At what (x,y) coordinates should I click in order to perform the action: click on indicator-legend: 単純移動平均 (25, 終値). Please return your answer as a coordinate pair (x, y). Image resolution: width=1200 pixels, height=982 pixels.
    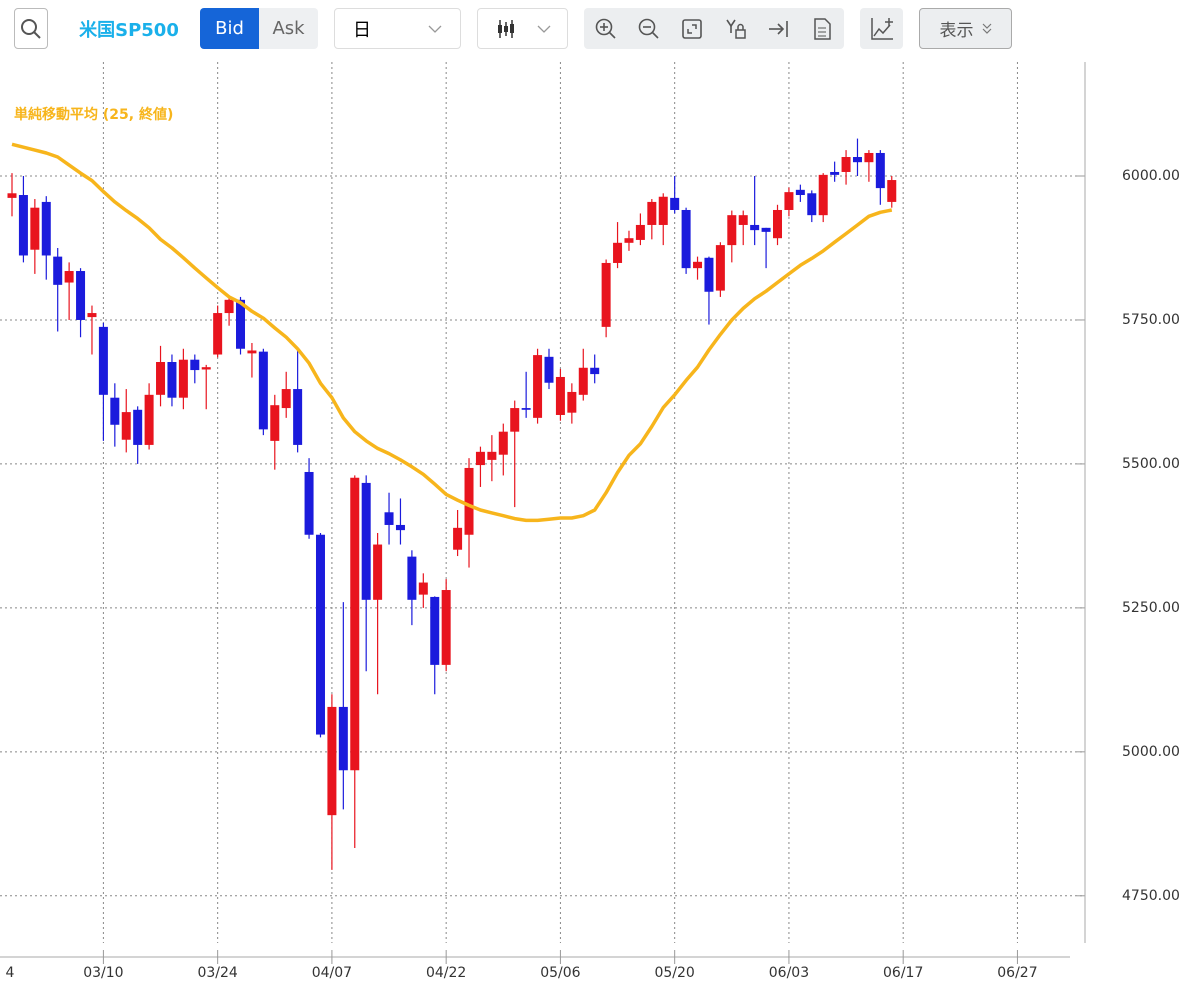
    Looking at the image, I should click on (93, 114).